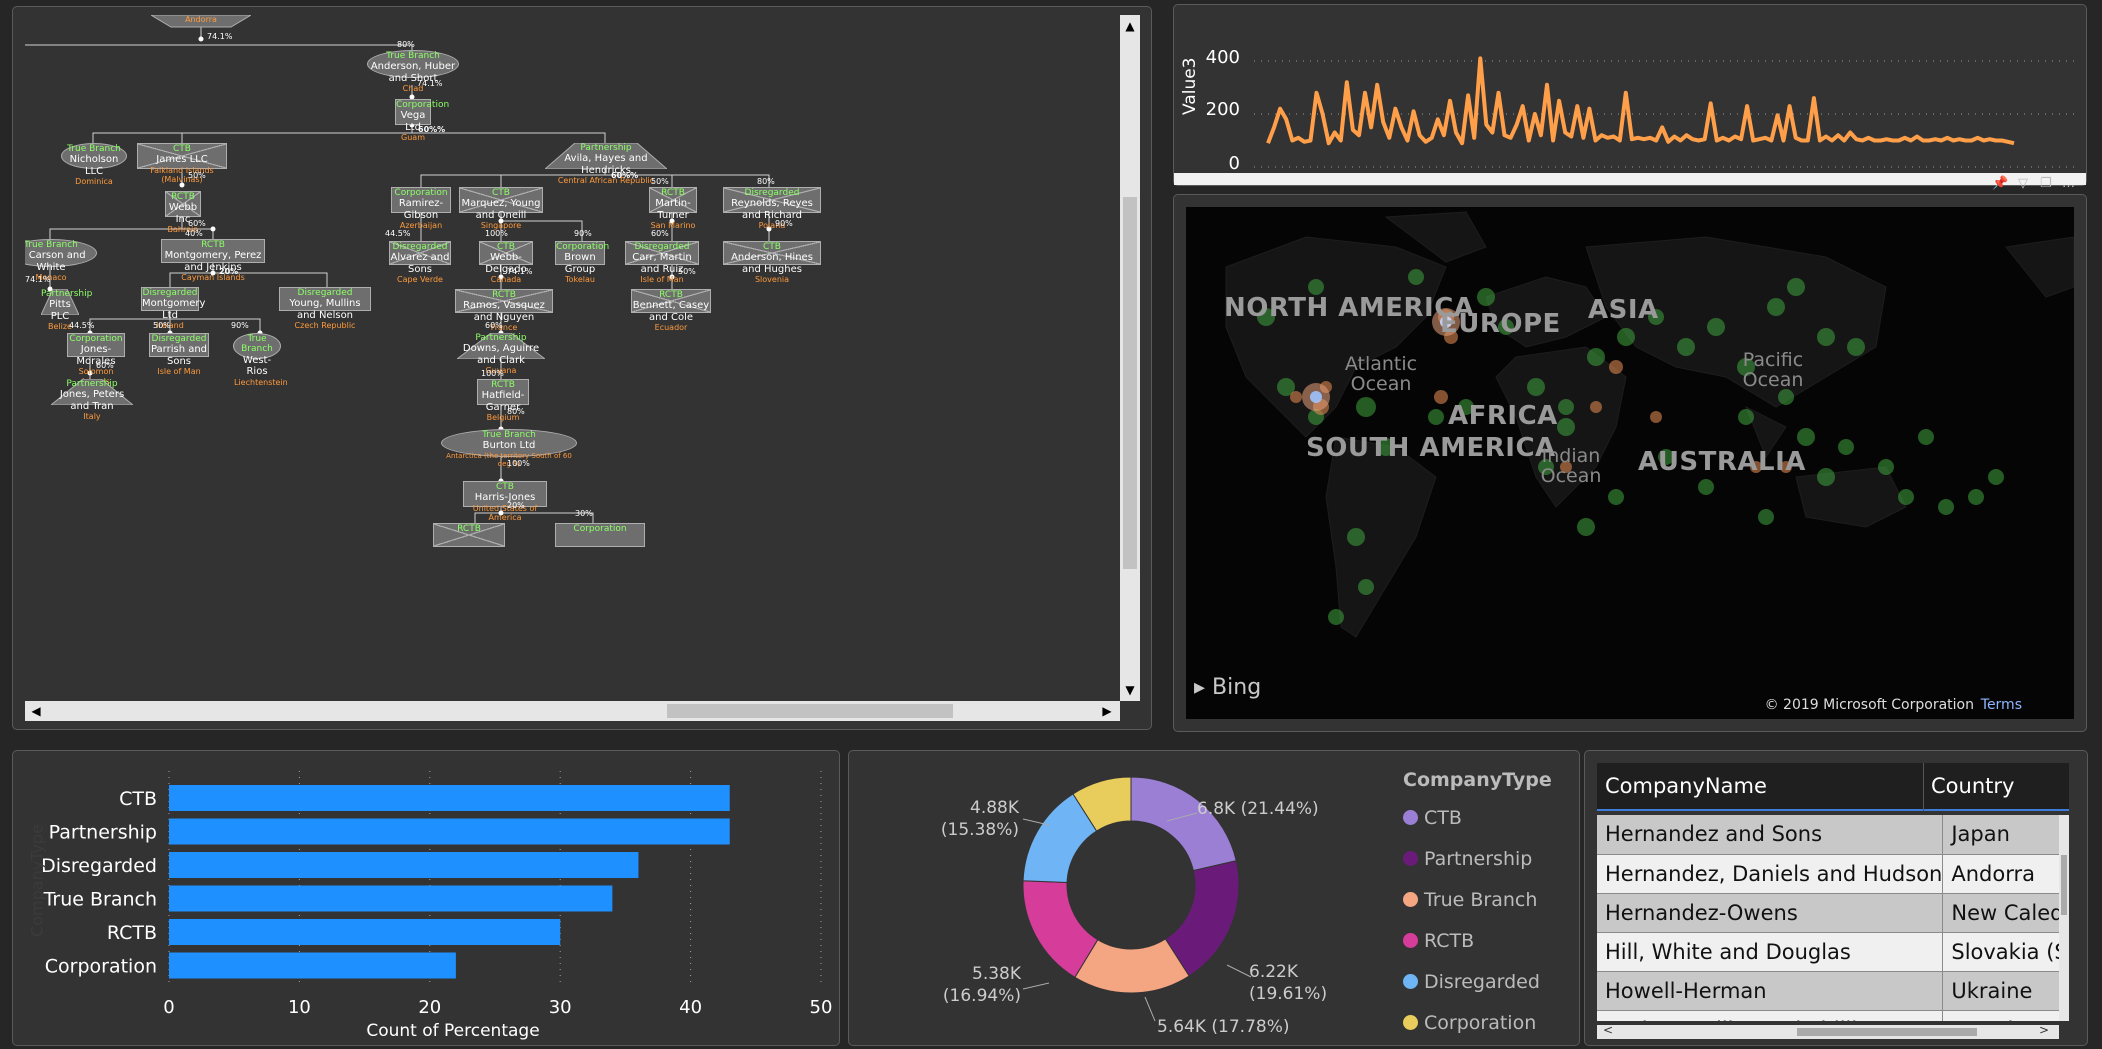 This screenshot has height=1049, width=2102. I want to click on tree-node: RCTB Hatfield-Garner Belgium, so click(503, 400).